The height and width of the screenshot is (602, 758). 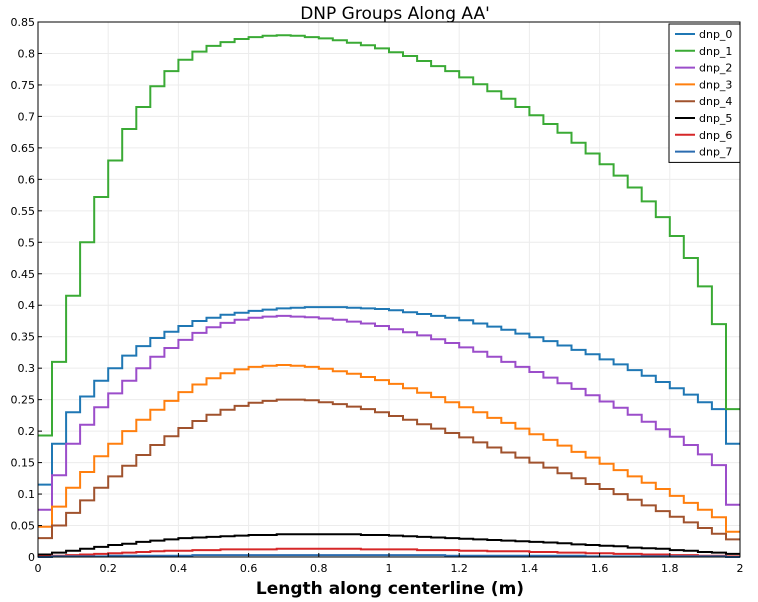 I want to click on y-tick-label: 0.8, so click(x=27, y=53).